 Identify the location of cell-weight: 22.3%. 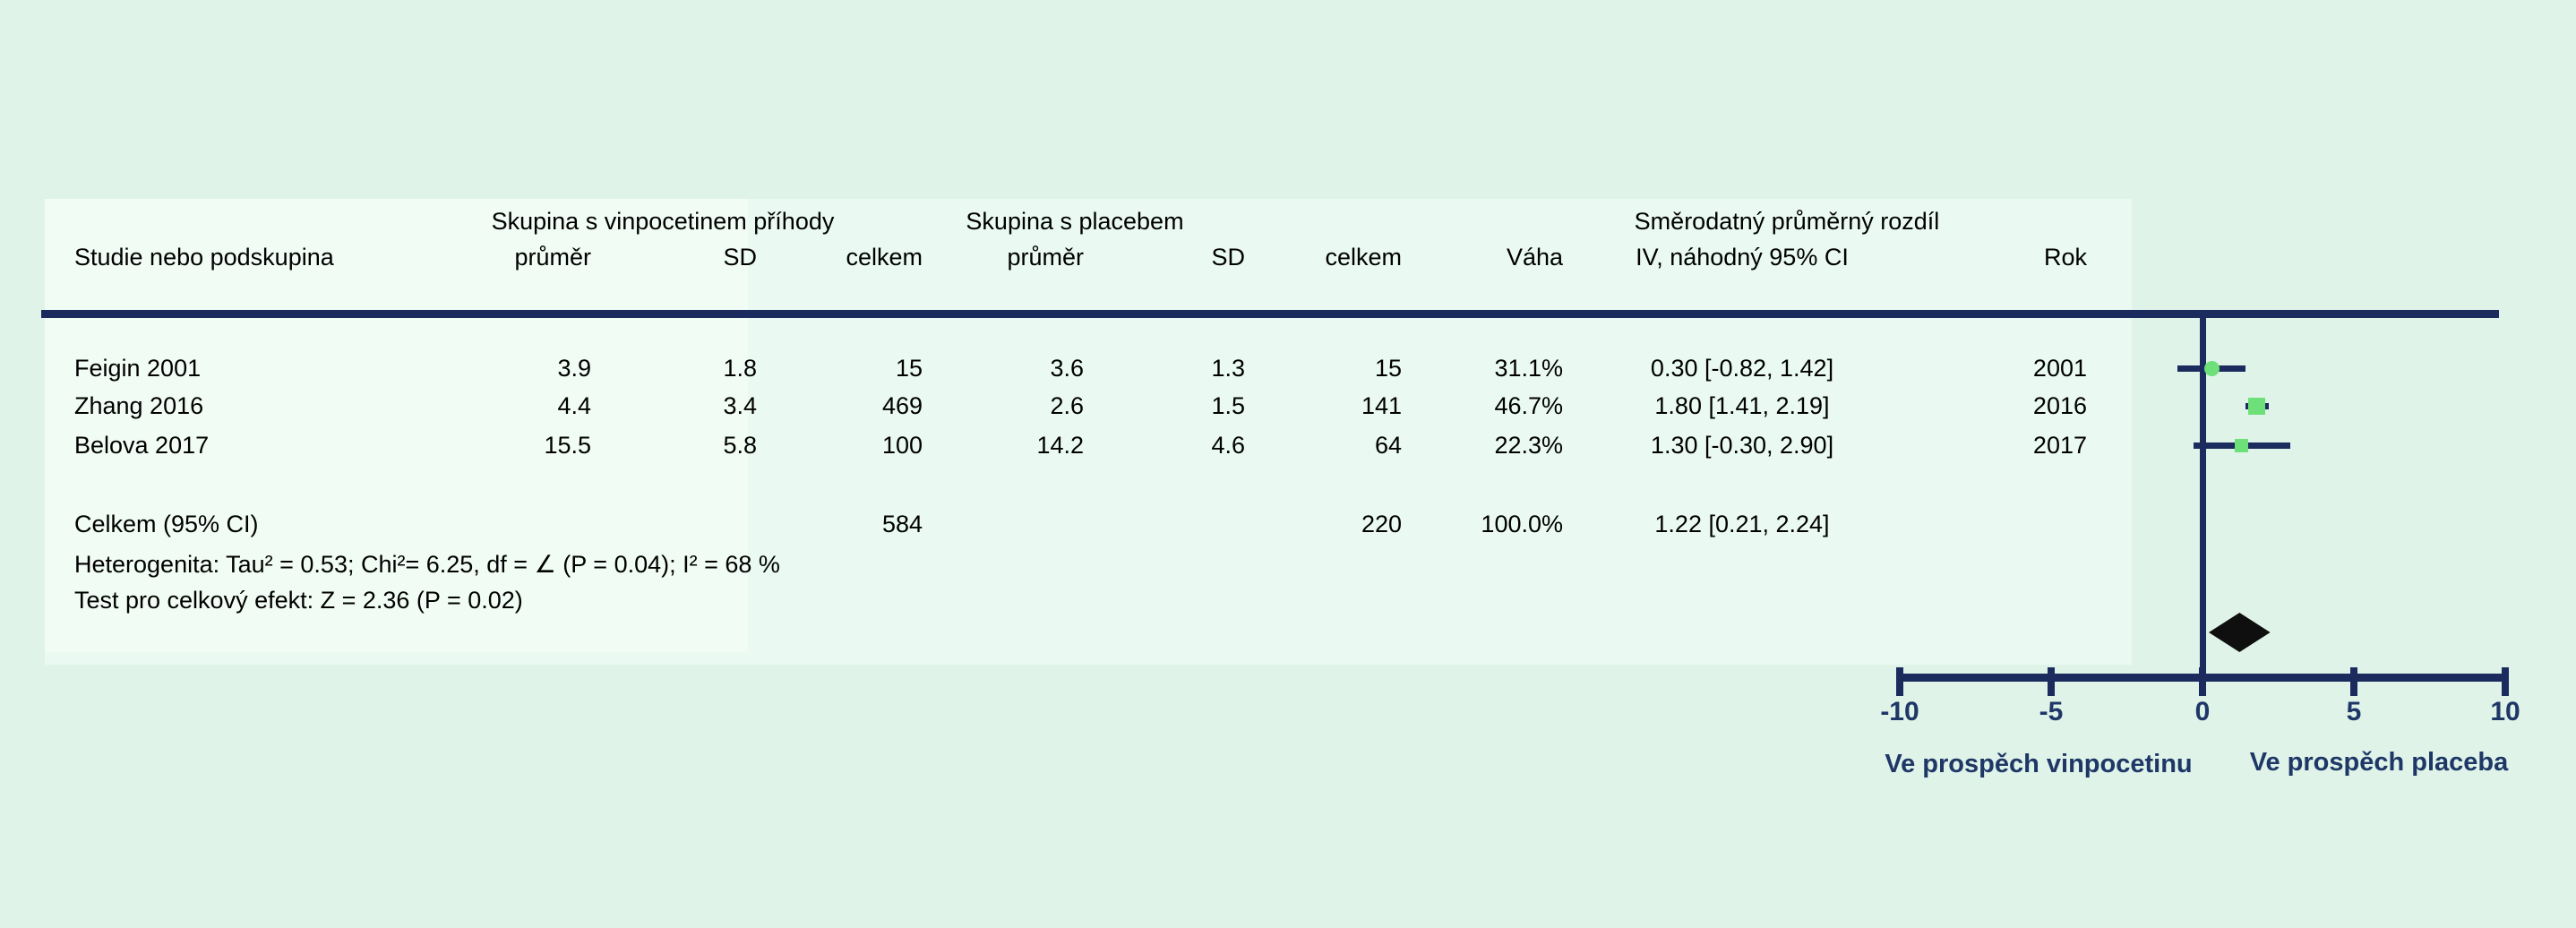
(1528, 445).